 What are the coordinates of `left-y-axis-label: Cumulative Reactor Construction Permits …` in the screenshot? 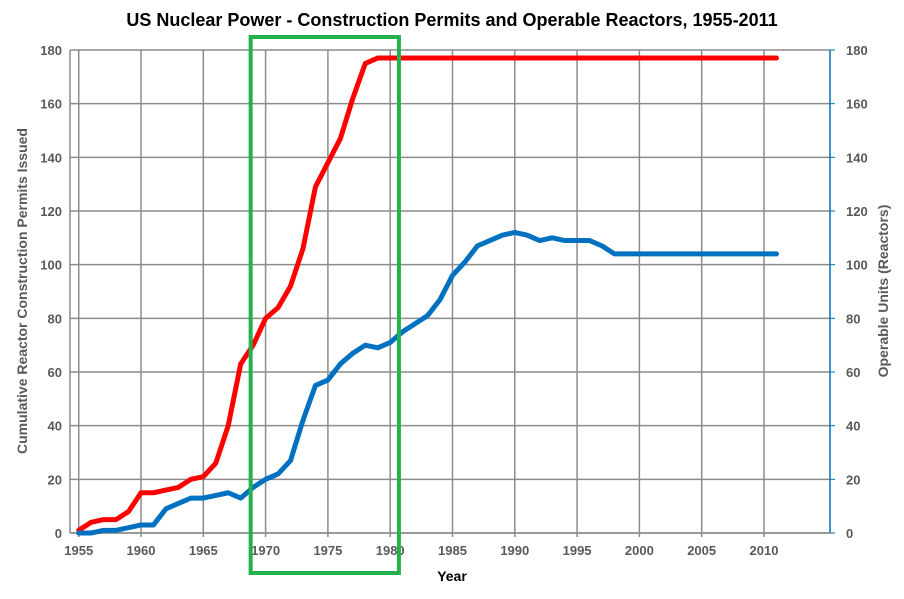 It's located at (22, 291).